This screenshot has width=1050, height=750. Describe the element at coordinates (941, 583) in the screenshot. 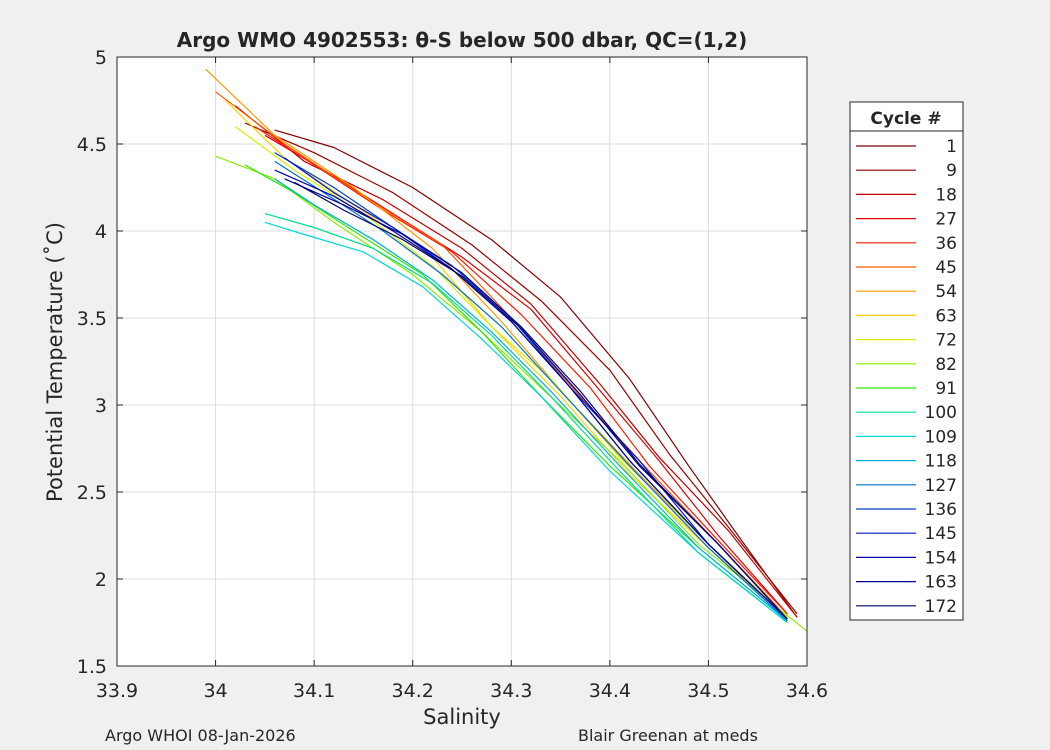

I see `legend-label-163: 163` at that location.